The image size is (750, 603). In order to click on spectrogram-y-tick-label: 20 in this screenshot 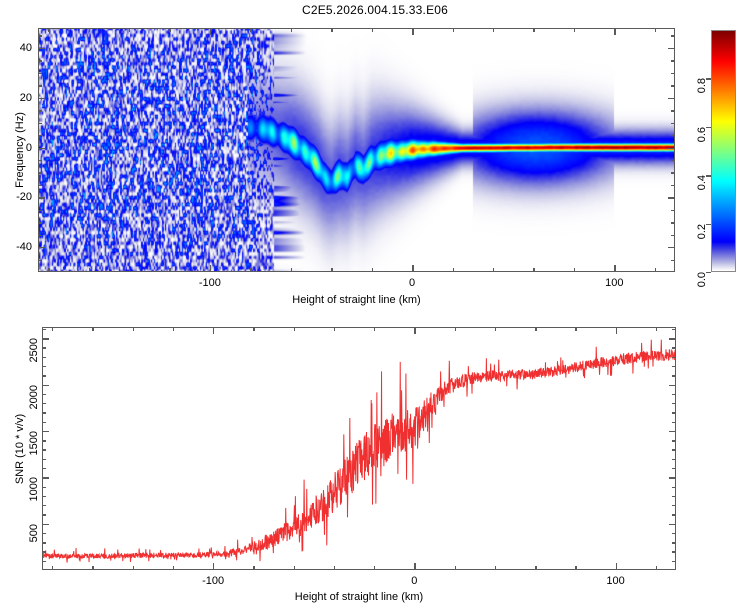, I will do `click(25, 97)`.